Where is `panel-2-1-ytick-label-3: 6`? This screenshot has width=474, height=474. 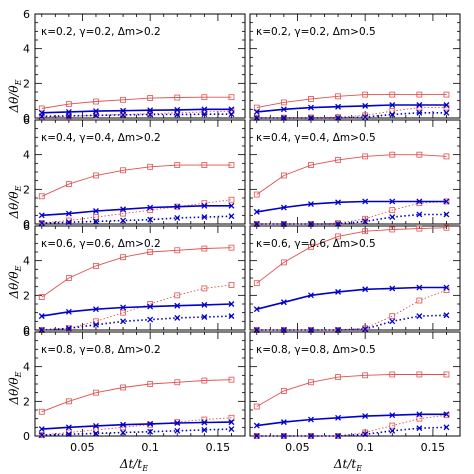 panel-2-1-ytick-label-3: 6 is located at coordinates (26, 120).